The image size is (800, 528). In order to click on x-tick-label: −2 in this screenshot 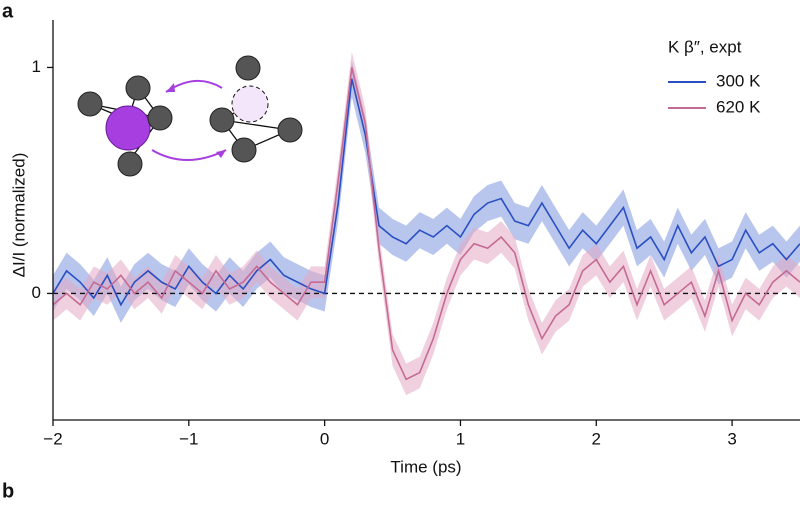, I will do `click(52, 438)`.